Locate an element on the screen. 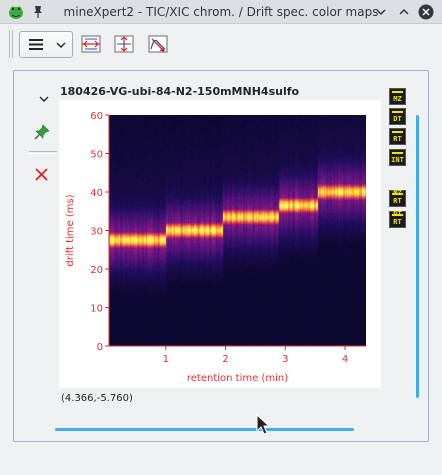 The width and height of the screenshot is (442, 475). minimize-icon is located at coordinates (381, 12).